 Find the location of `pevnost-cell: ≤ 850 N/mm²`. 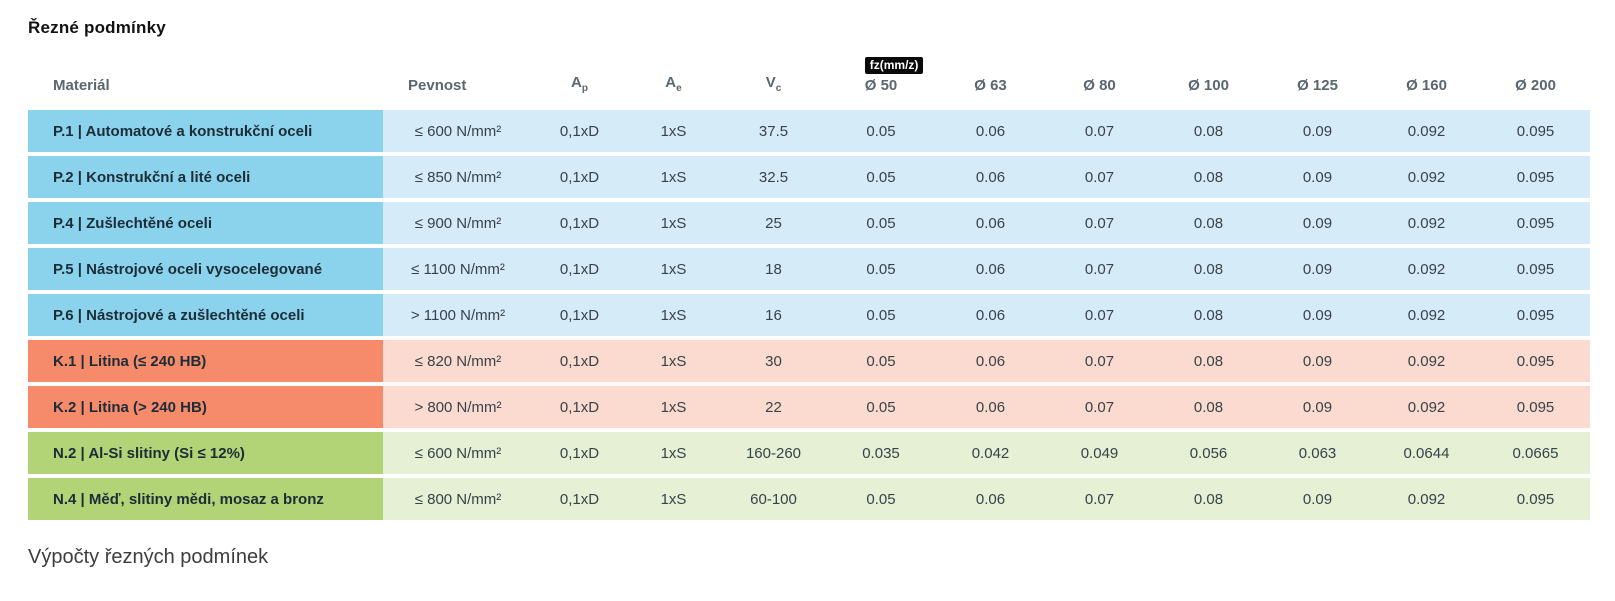

pevnost-cell: ≤ 850 N/mm² is located at coordinates (458, 177).